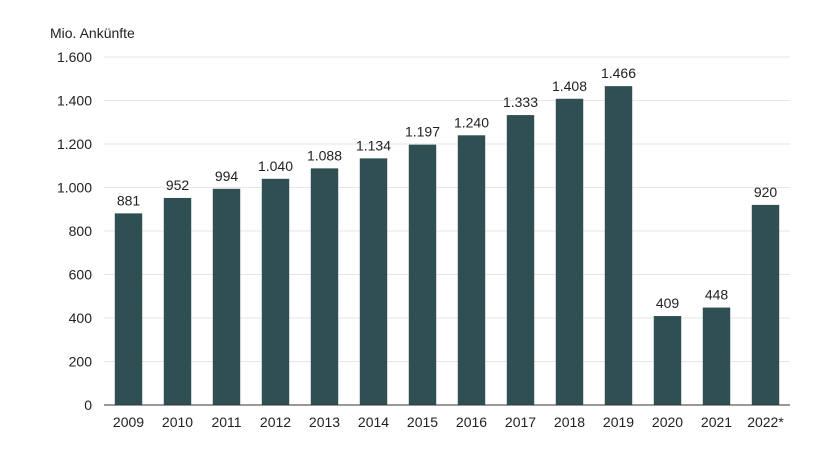 Image resolution: width=840 pixels, height=454 pixels. What do you see at coordinates (324, 422) in the screenshot?
I see `x-tick-label: 2013` at bounding box center [324, 422].